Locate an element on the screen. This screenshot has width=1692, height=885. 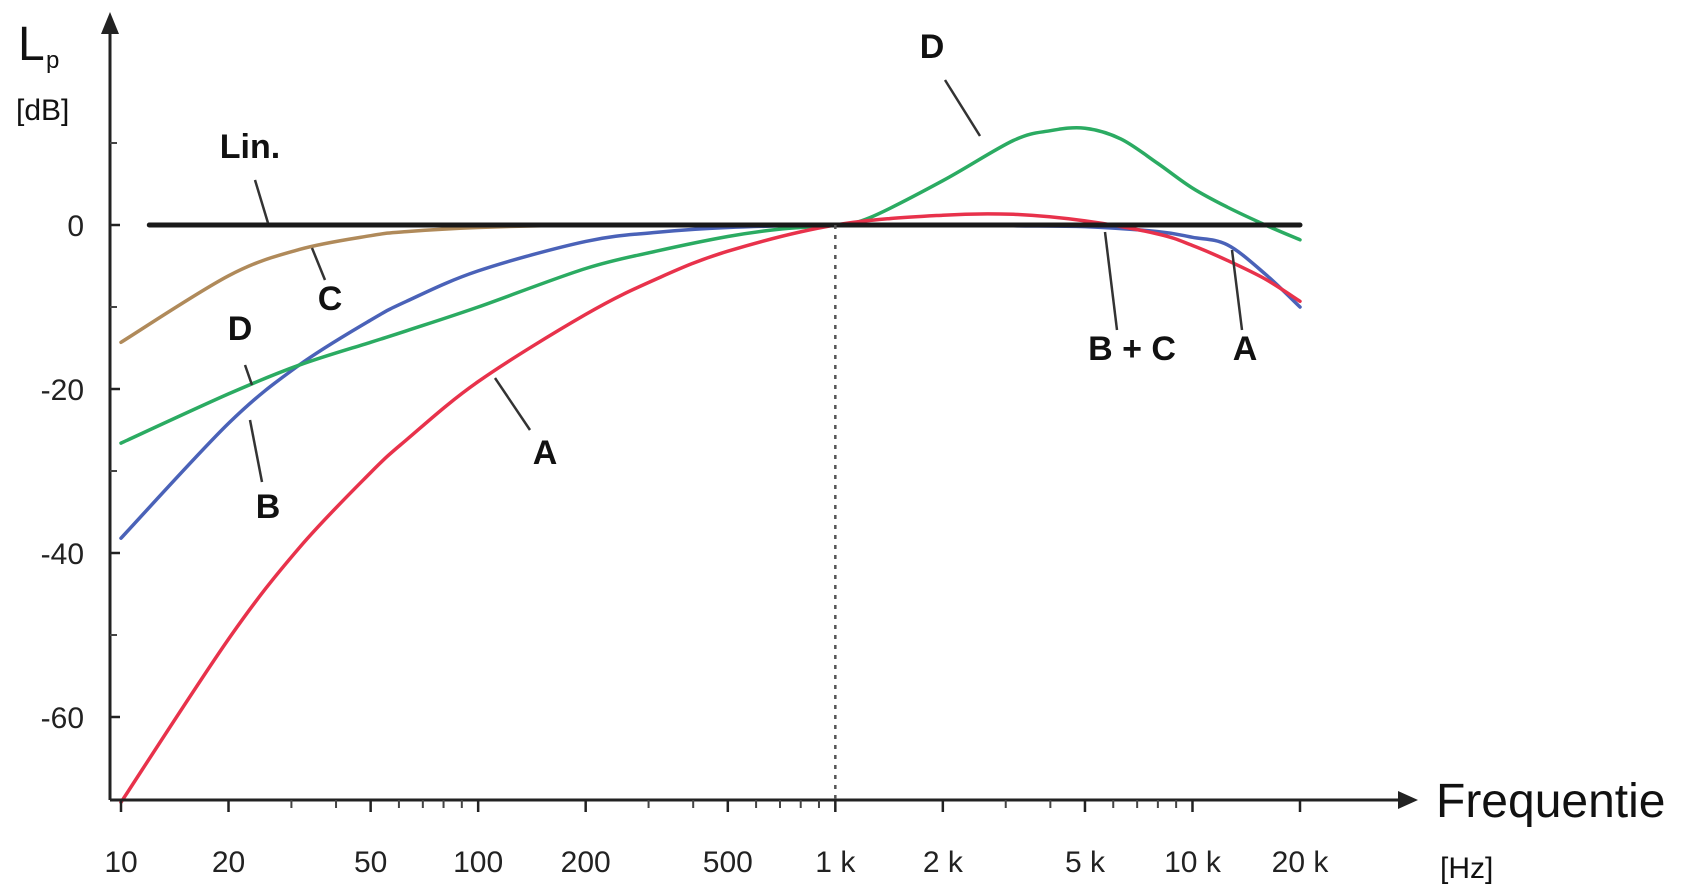
curve-label: Lin. is located at coordinates (250, 147).